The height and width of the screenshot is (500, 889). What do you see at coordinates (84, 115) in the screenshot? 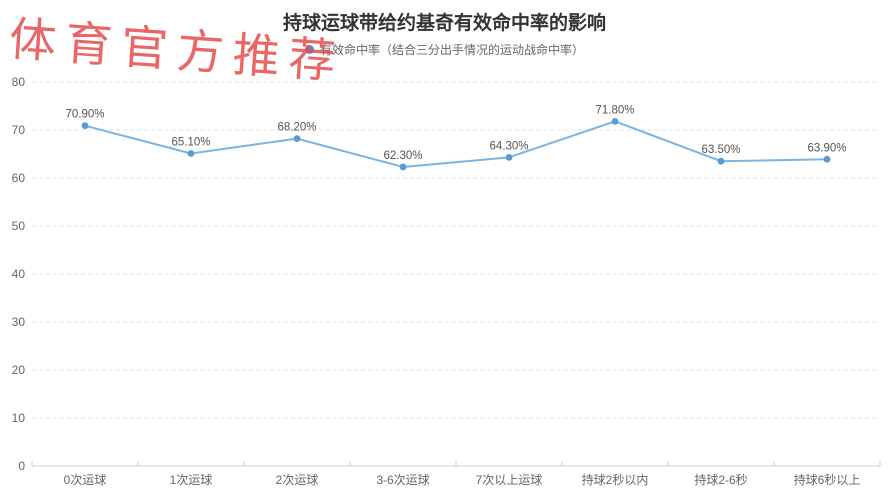
I see `data-label: 70.90%` at bounding box center [84, 115].